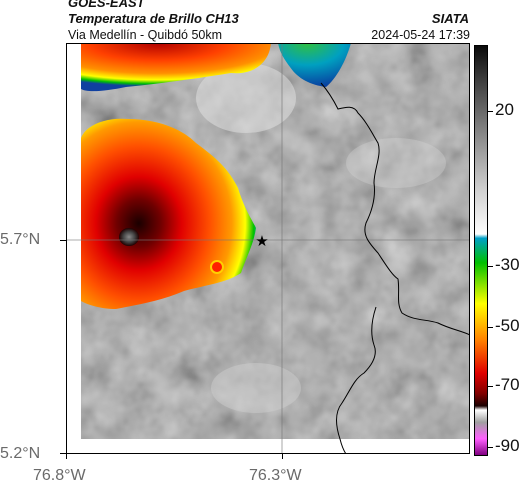  What do you see at coordinates (153, 18) in the screenshot?
I see `map-title: Temperatura de Brillo CH13` at bounding box center [153, 18].